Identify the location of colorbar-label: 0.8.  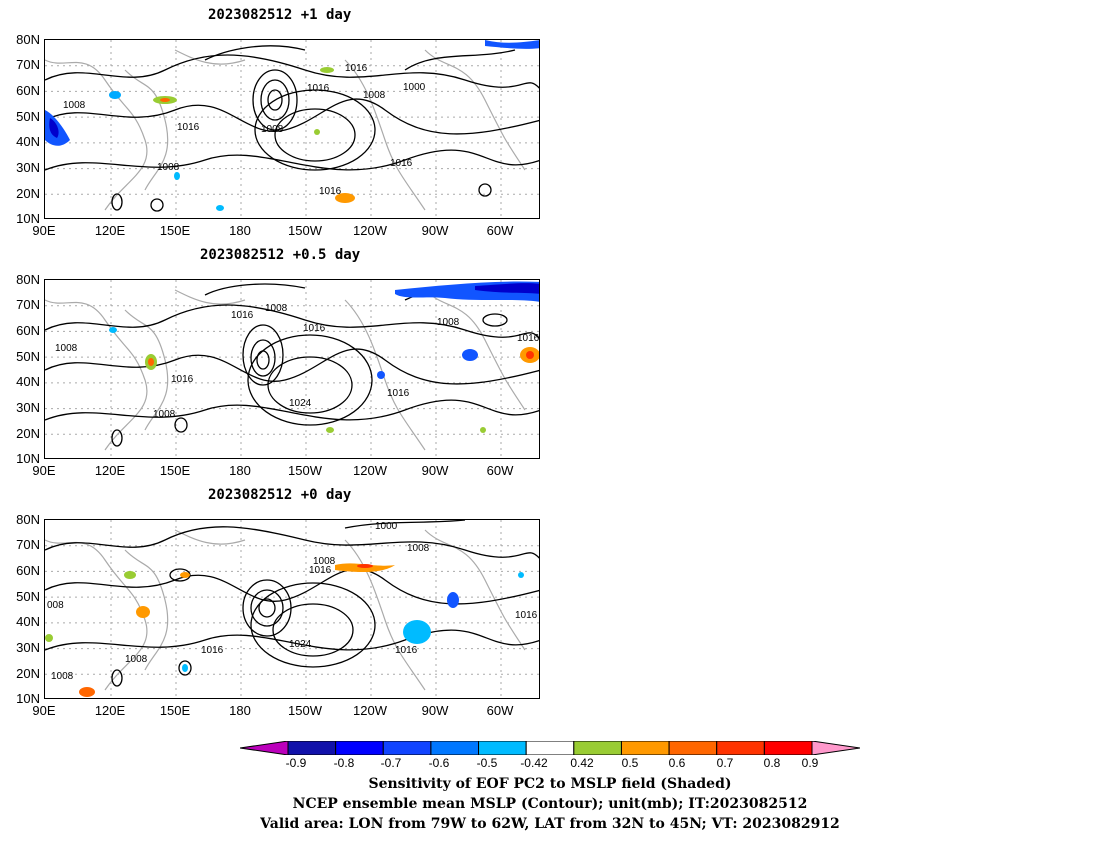
(772, 763).